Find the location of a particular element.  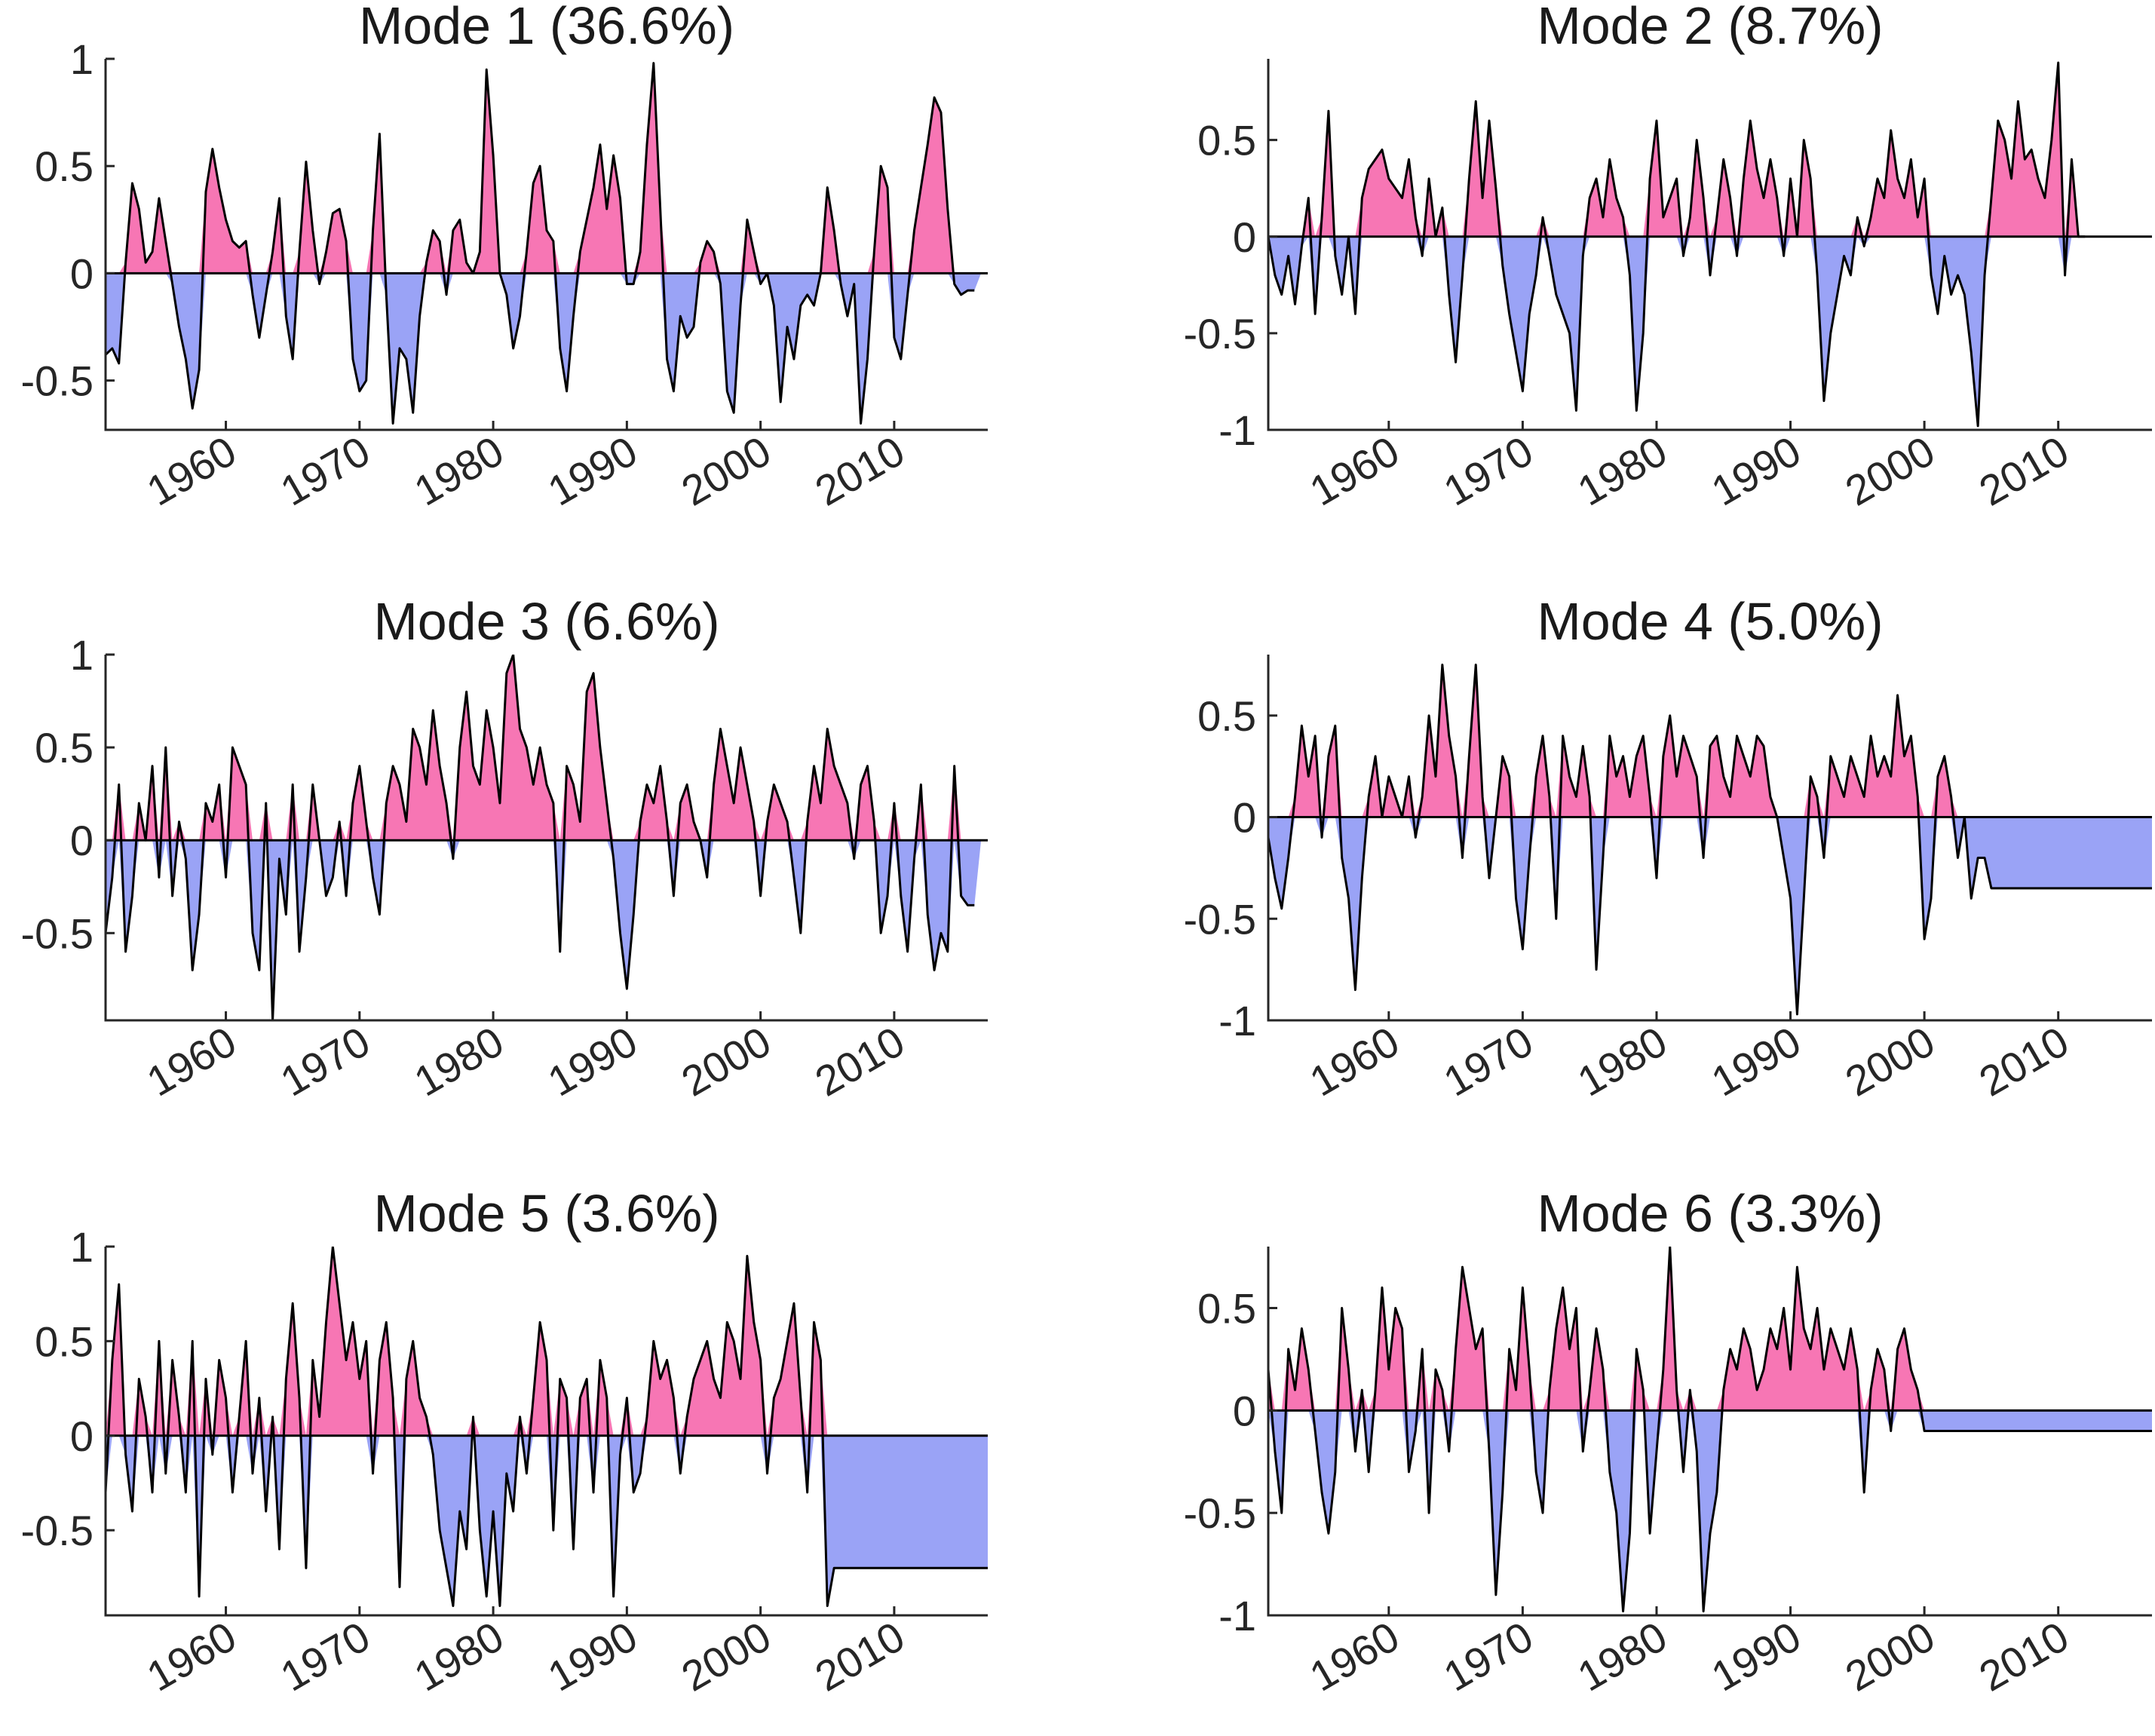

panel-title: Mode 2 (8.7%) is located at coordinates (1710, 28).